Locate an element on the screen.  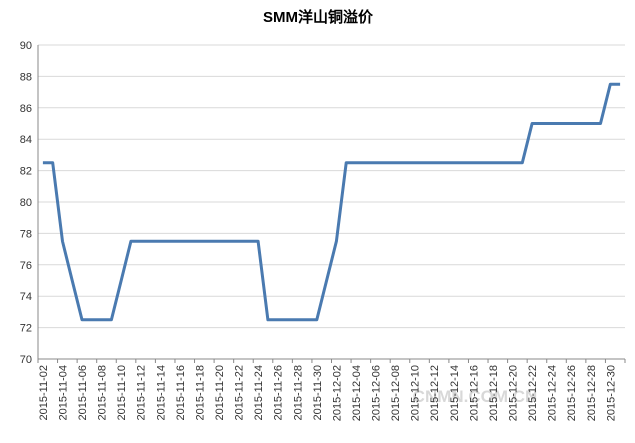
x-tick-label: 2015-11-12 is located at coordinates (142, 392).